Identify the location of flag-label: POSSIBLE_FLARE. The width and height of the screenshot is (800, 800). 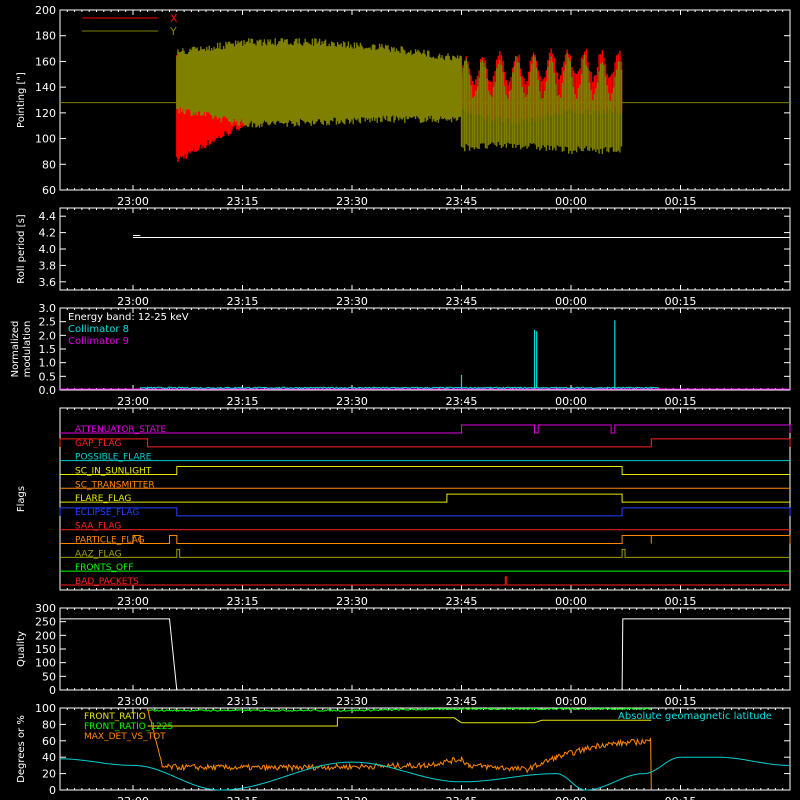
(113, 458).